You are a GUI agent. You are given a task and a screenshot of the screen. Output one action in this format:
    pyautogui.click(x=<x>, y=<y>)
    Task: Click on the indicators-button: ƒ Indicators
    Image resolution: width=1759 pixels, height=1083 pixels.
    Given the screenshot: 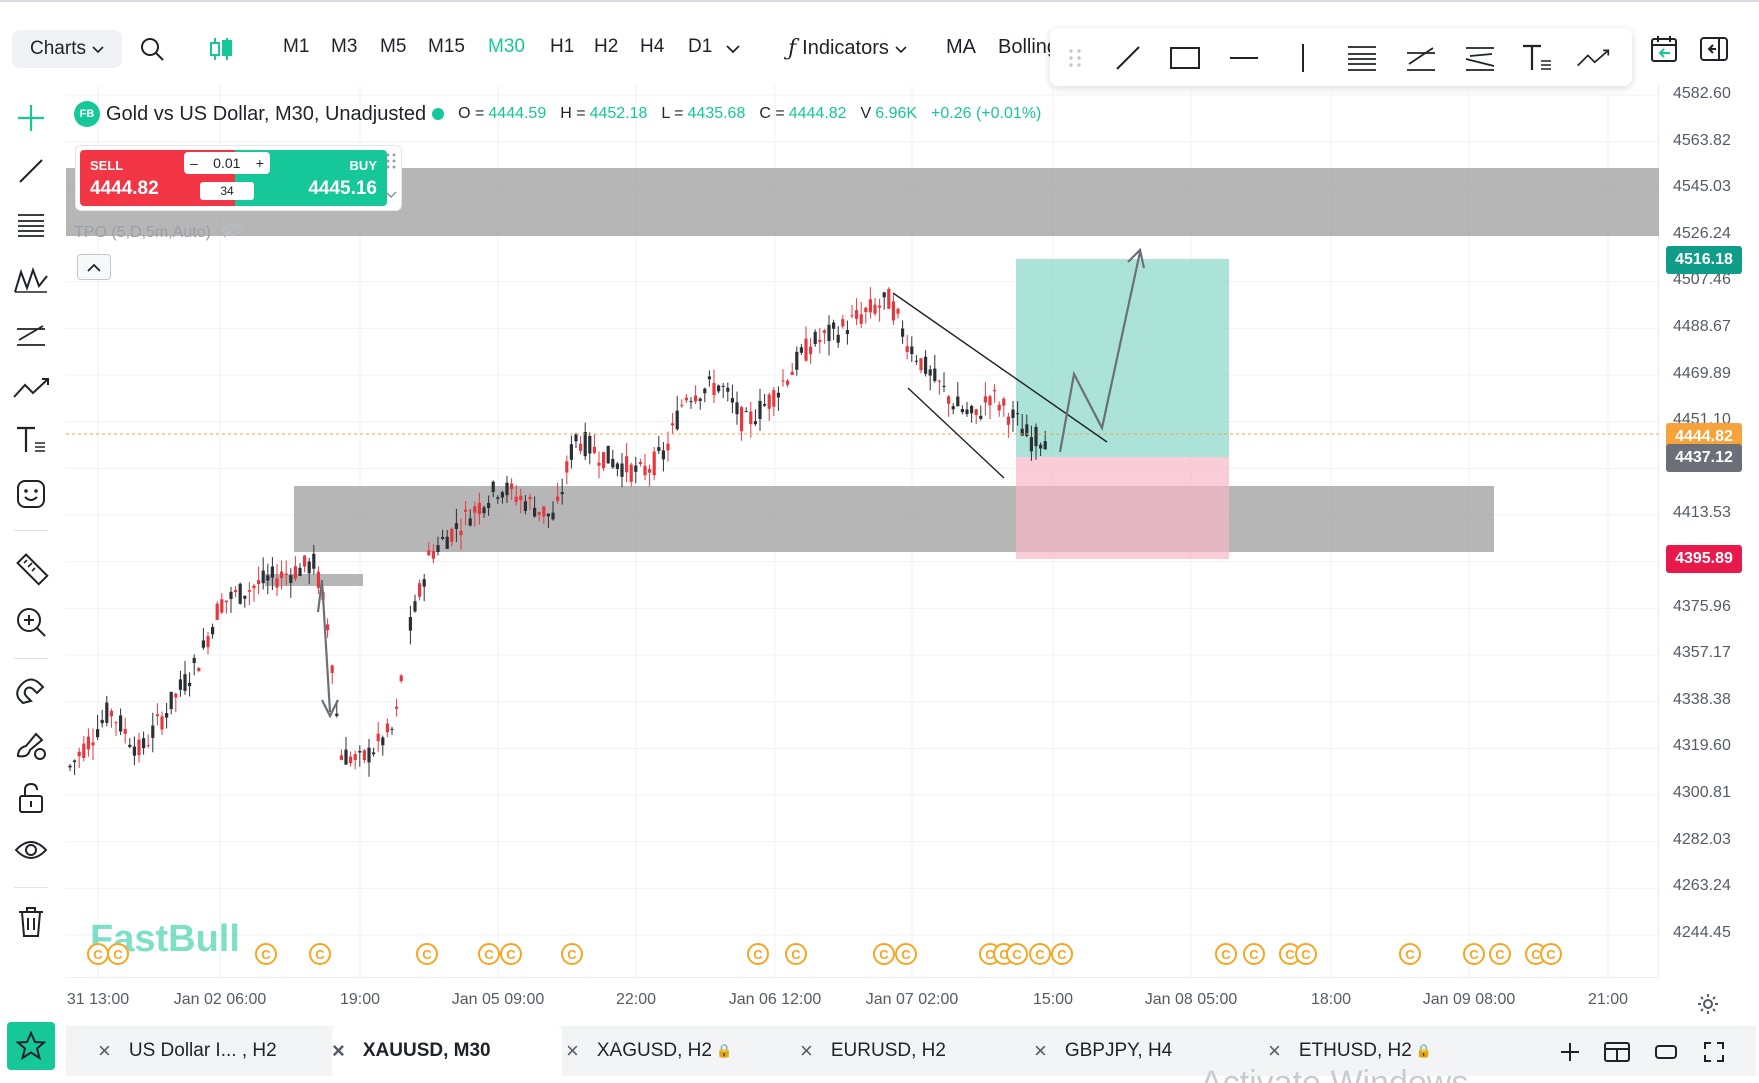 What is the action you would take?
    pyautogui.click(x=847, y=48)
    